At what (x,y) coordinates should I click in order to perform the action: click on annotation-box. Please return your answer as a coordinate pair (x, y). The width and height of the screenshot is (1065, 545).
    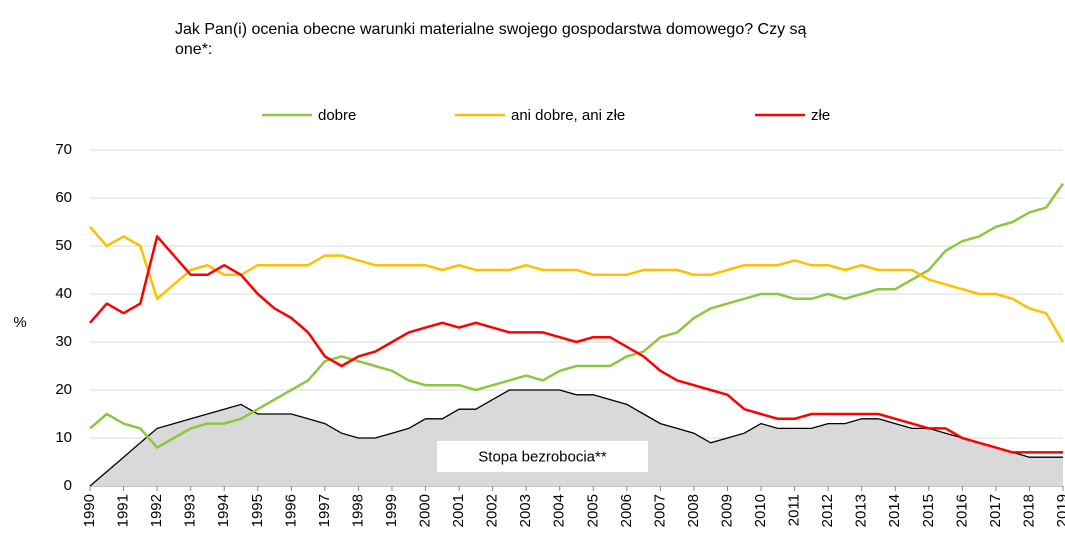
    Looking at the image, I should click on (542, 456).